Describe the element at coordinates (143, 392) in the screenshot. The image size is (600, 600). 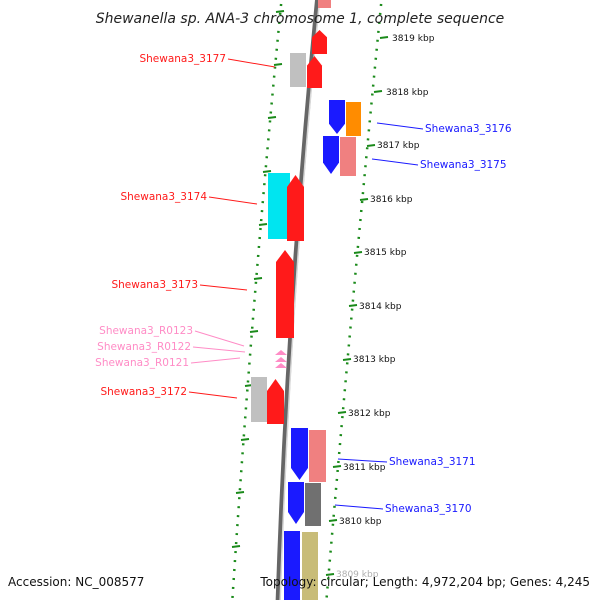
I see `gene-label-shewana3-3172: Shewana3_3172` at that location.